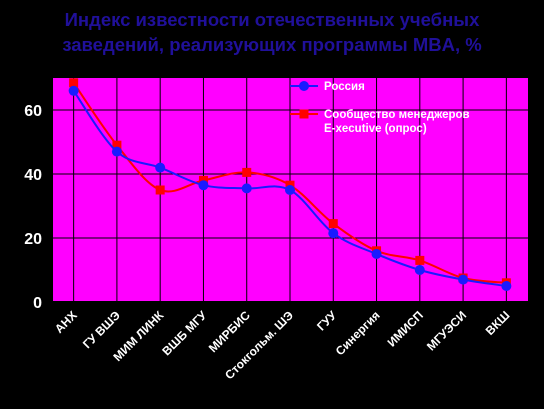 The image size is (544, 409). Describe the element at coordinates (272, 19) in the screenshot. I see `chart-title-line-1: Индекс известности отечественных учебных` at that location.